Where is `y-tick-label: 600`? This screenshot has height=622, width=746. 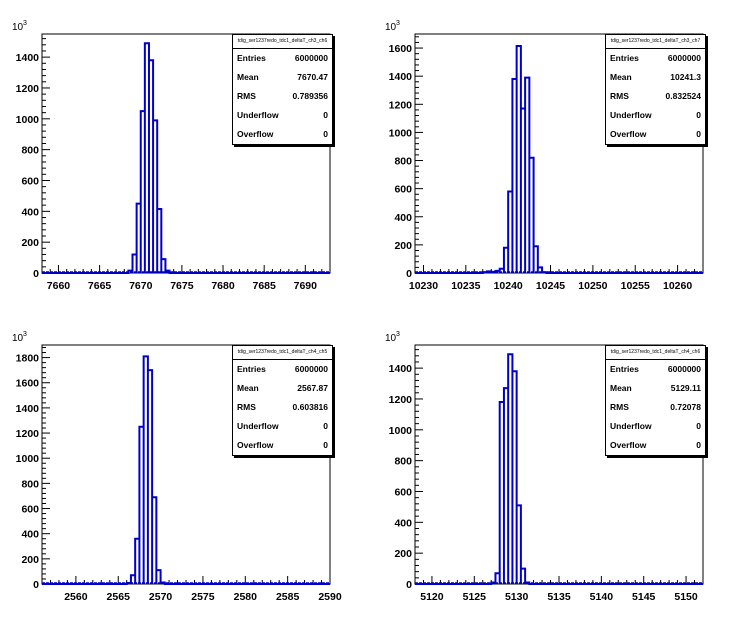 y-tick-label: 600 is located at coordinates (30, 510).